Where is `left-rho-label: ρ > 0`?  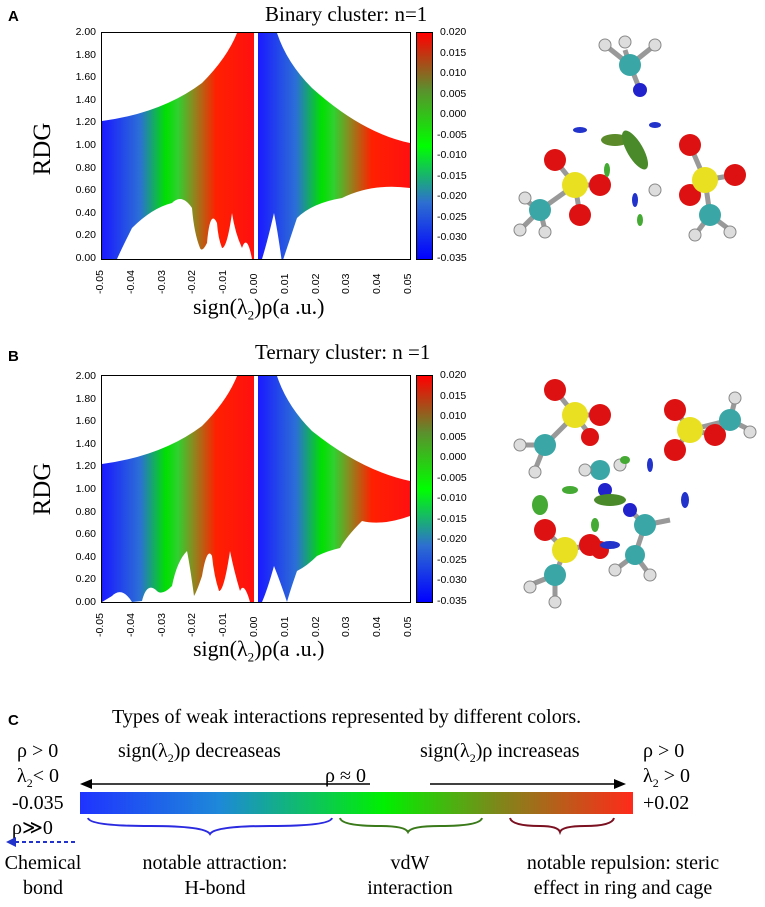 left-rho-label: ρ > 0 is located at coordinates (38, 751).